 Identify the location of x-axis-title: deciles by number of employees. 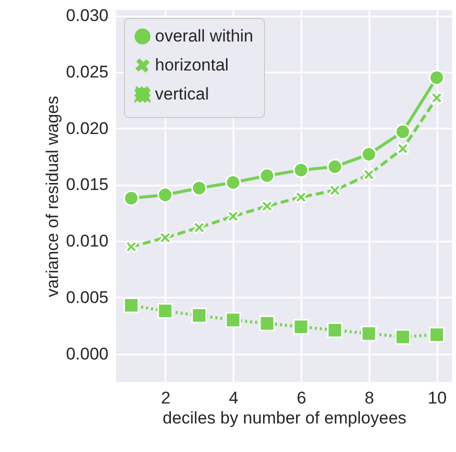
(284, 418).